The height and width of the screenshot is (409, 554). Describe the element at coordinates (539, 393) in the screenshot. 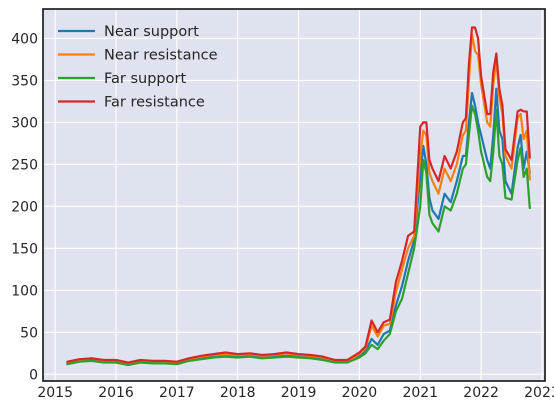

I see `x-tick-label: 2023` at that location.